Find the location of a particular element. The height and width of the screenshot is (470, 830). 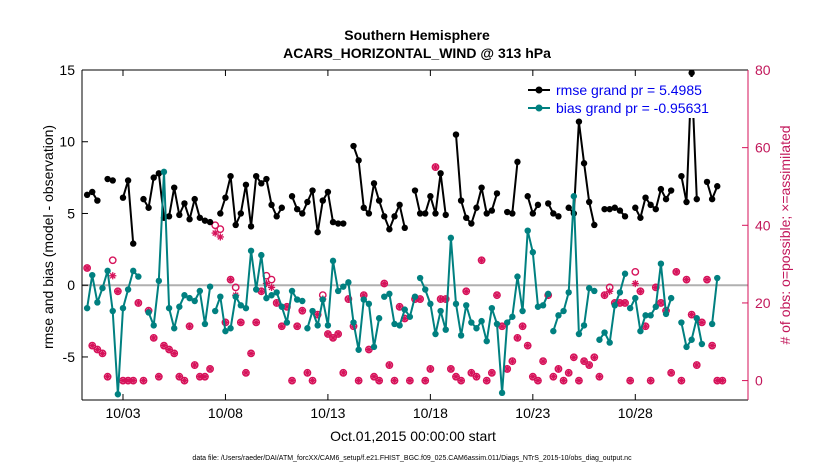

bias-line-segment is located at coordinates (166, 250).